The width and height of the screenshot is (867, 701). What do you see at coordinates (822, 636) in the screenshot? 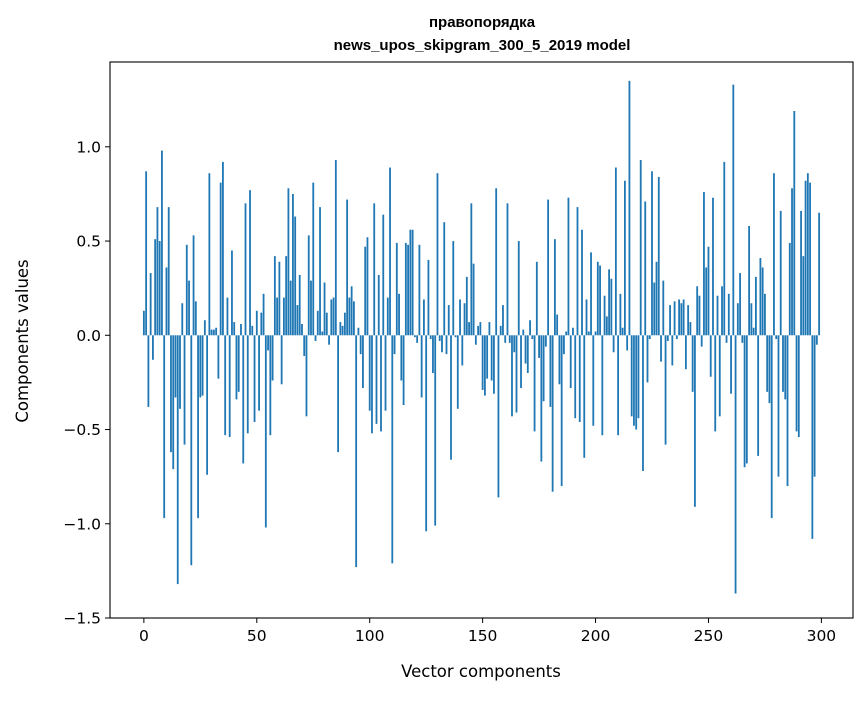
I see `x-tick-label: 300` at bounding box center [822, 636].